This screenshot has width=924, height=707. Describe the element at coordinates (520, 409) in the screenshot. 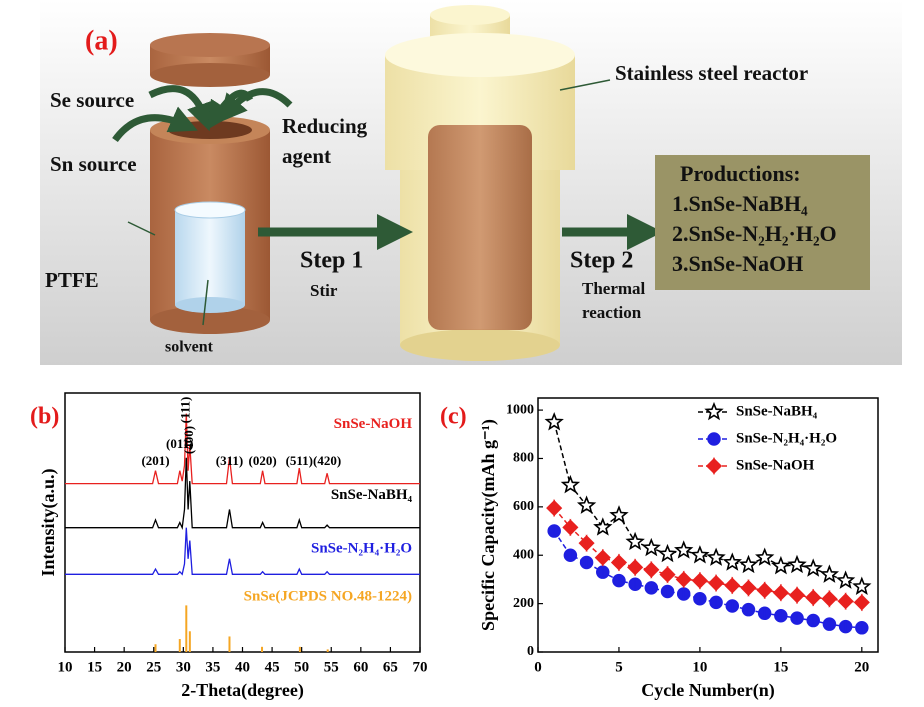

I see `y-tick-label: 1000` at that location.